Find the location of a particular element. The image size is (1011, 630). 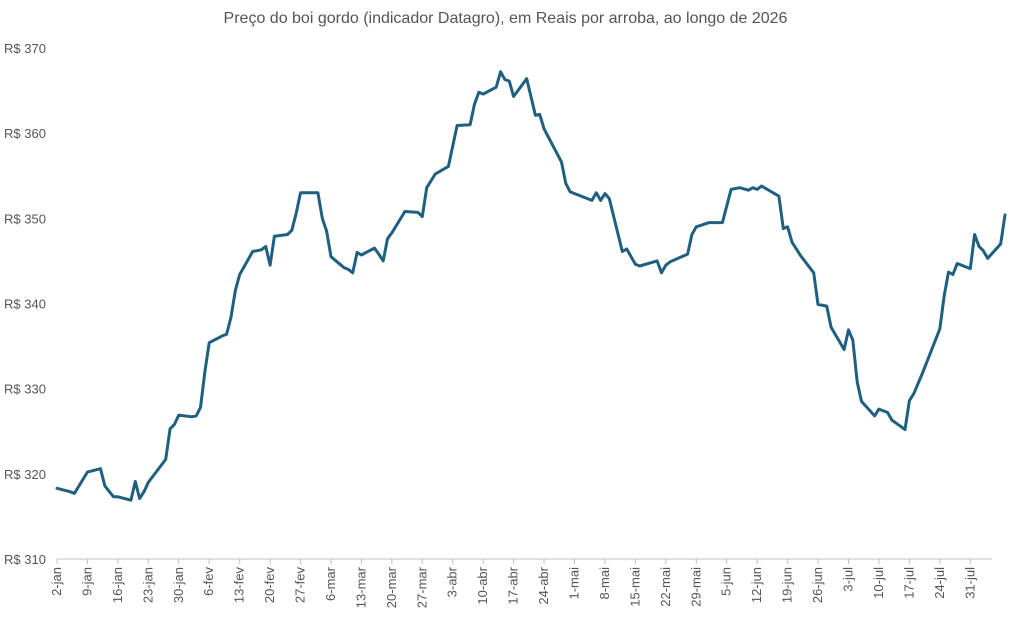

x-tick-label: 20-mar is located at coordinates (391, 587).